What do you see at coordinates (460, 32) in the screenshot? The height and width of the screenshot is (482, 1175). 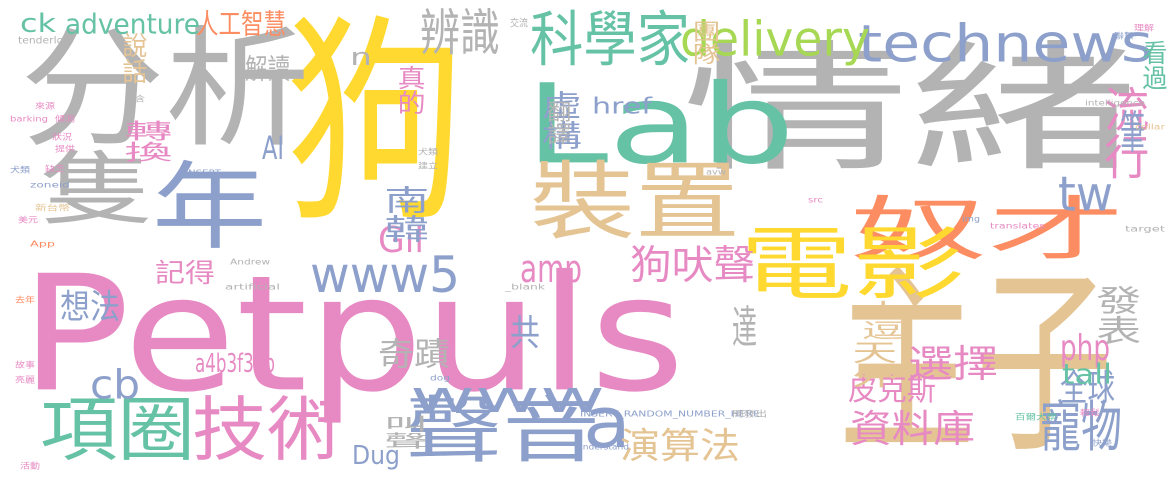 I see `word-identify: 辨識` at bounding box center [460, 32].